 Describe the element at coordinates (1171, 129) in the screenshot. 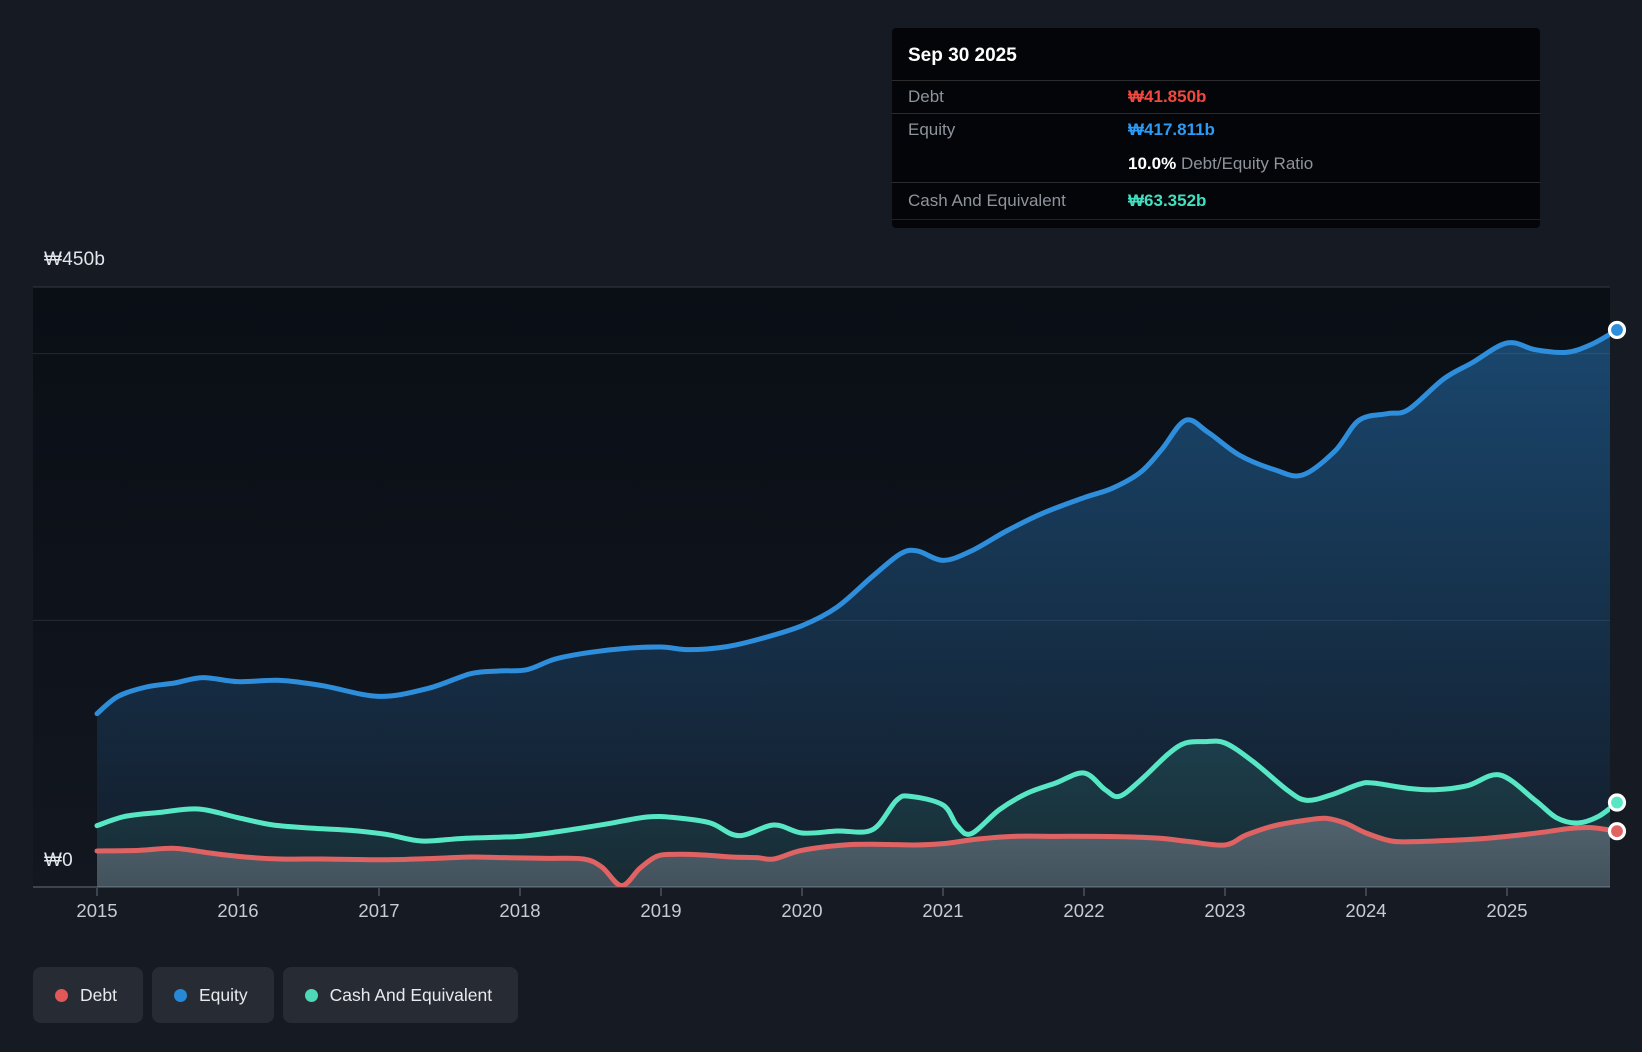

I see `tooltip-equity-value: ₩417.811b` at that location.